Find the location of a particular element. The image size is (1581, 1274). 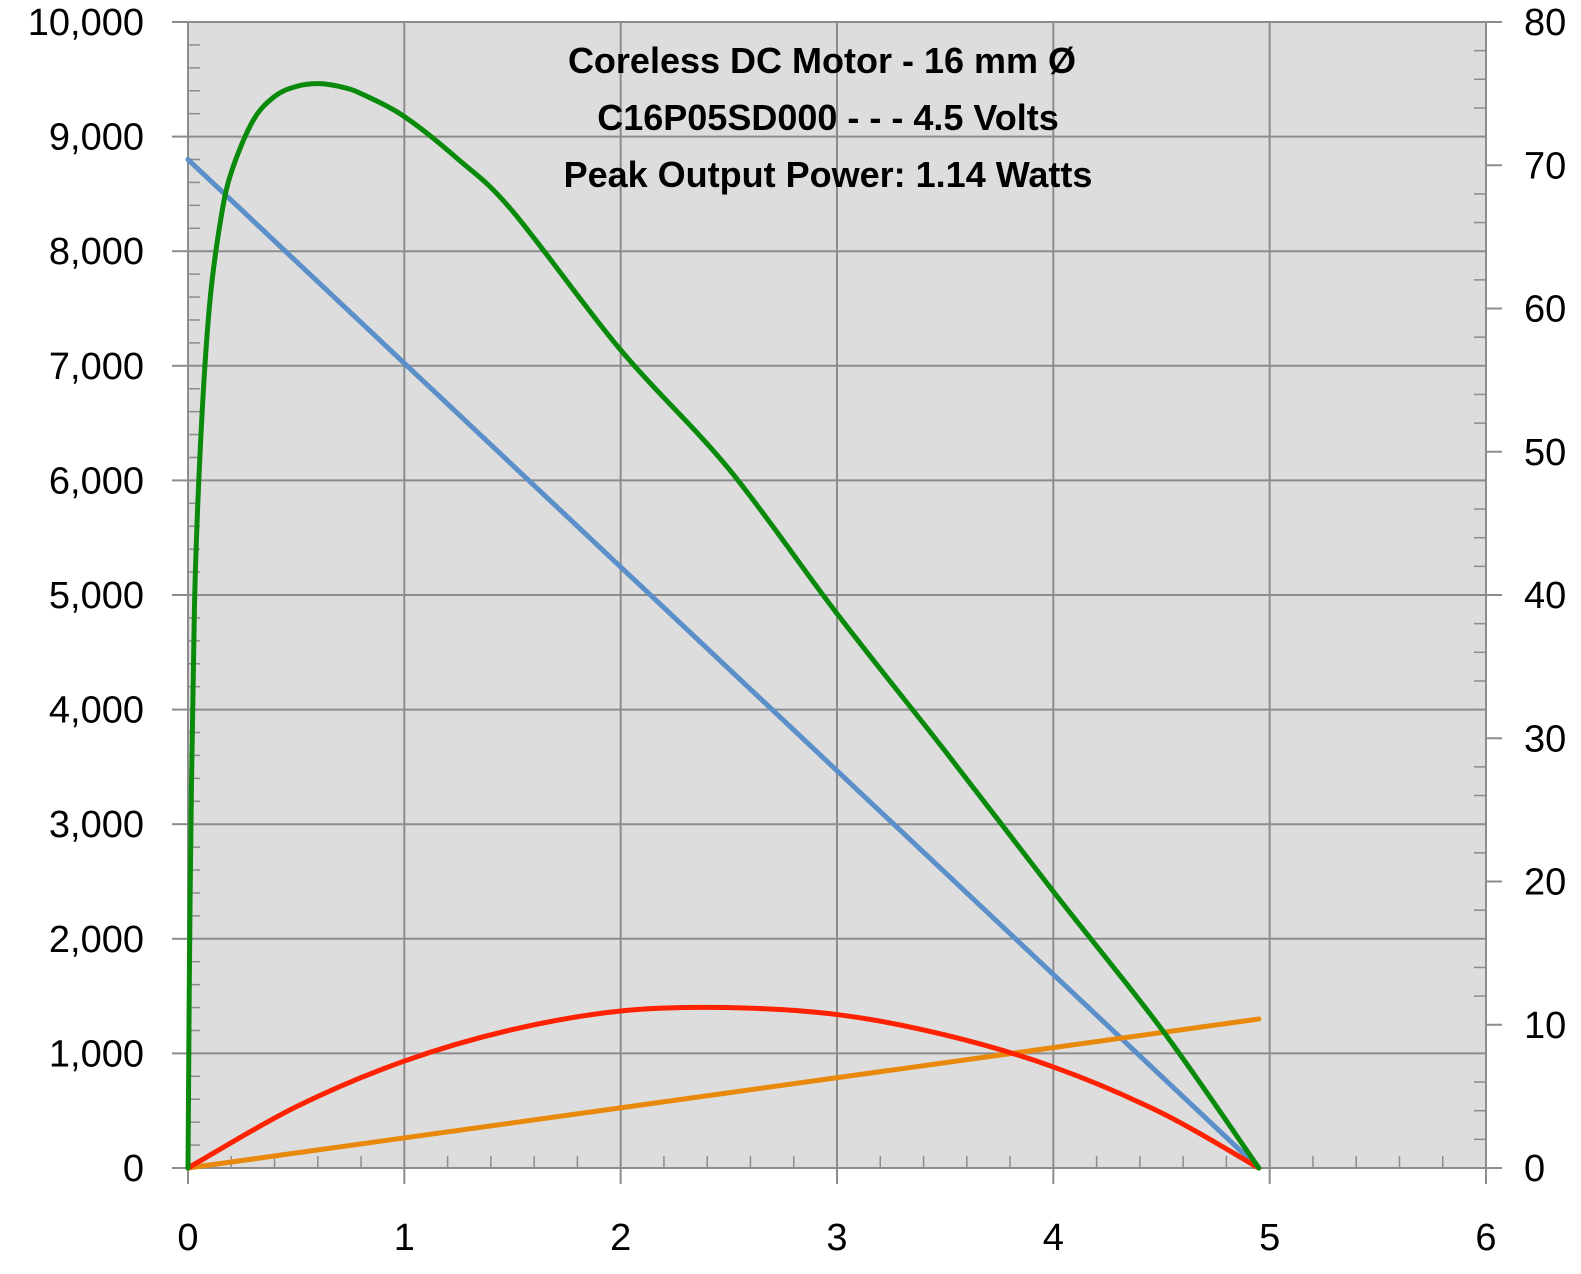

x-tick-label: 1 is located at coordinates (404, 1238).